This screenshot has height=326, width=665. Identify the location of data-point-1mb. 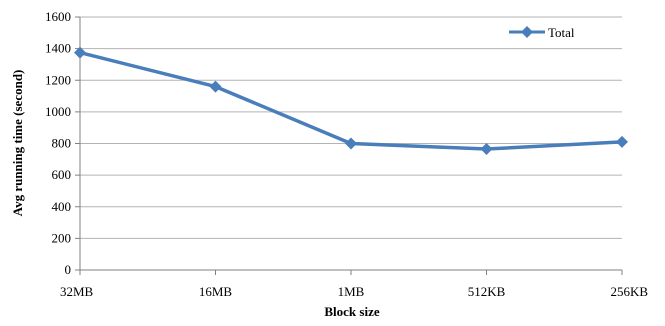
(351, 143).